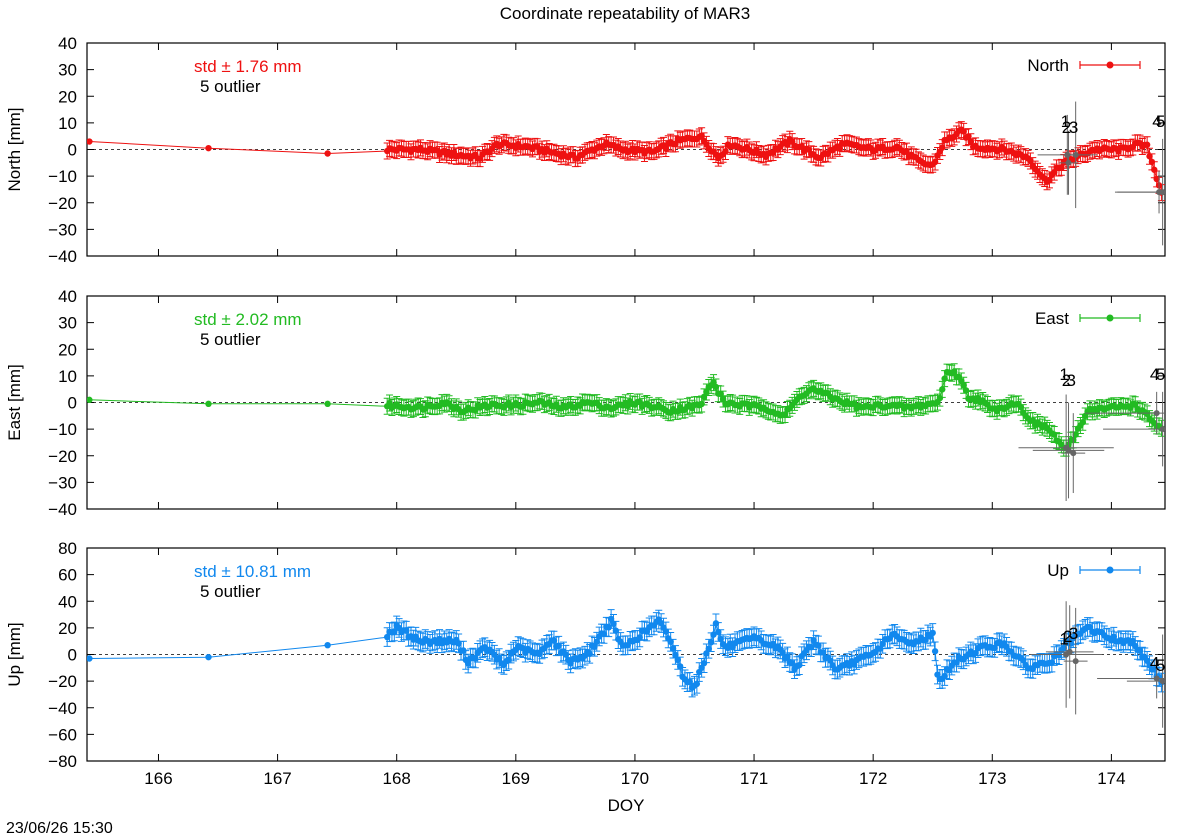  Describe the element at coordinates (277, 778) in the screenshot. I see `x-tick-label: 167` at that location.